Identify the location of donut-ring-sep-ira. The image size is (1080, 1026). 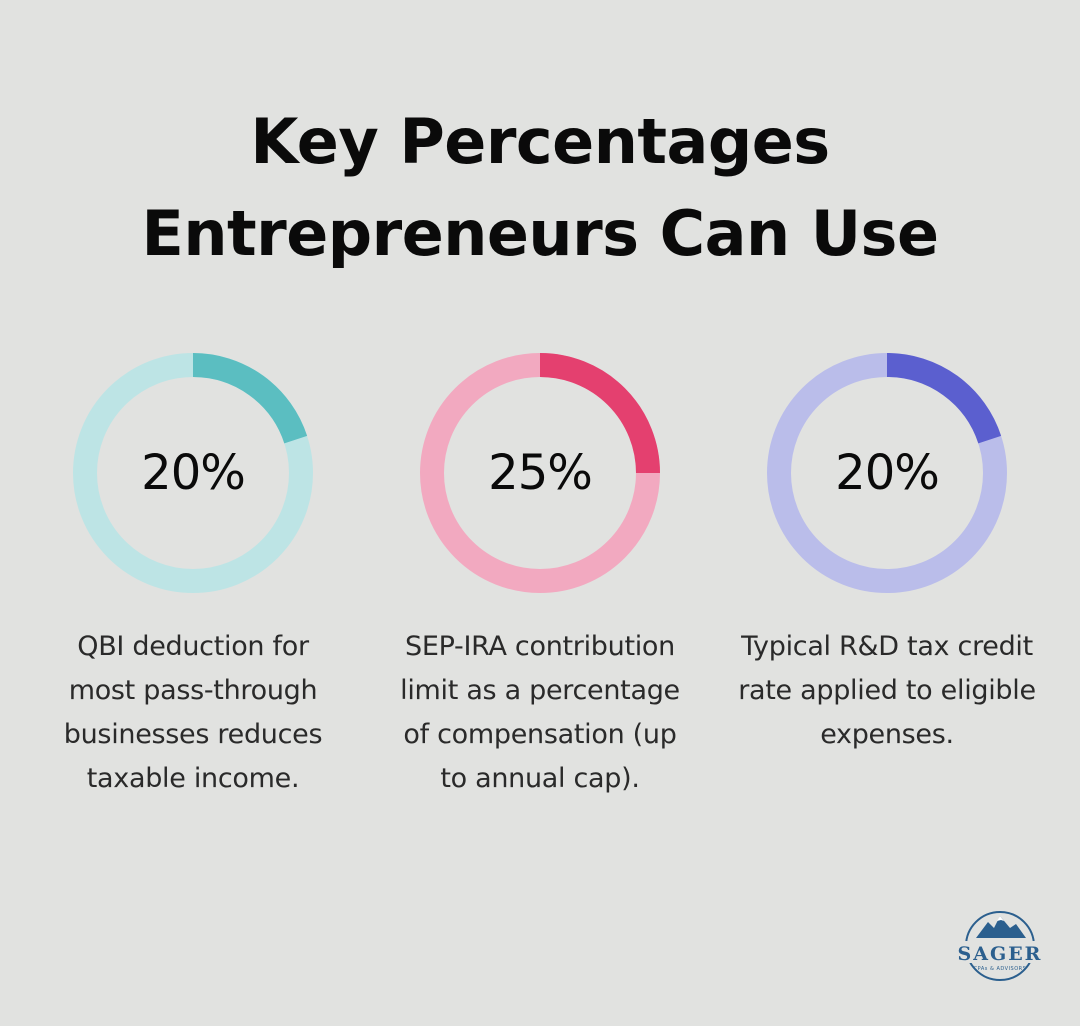
(540, 473).